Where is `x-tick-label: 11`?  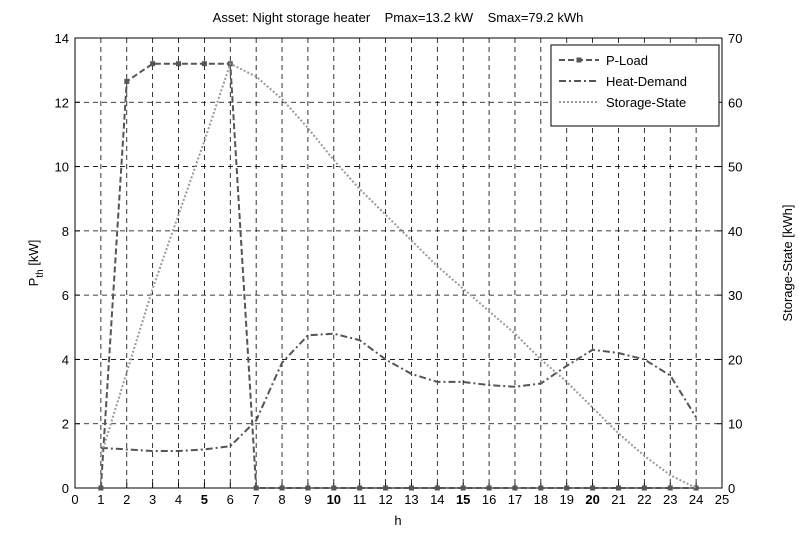
x-tick-label: 11 is located at coordinates (360, 499).